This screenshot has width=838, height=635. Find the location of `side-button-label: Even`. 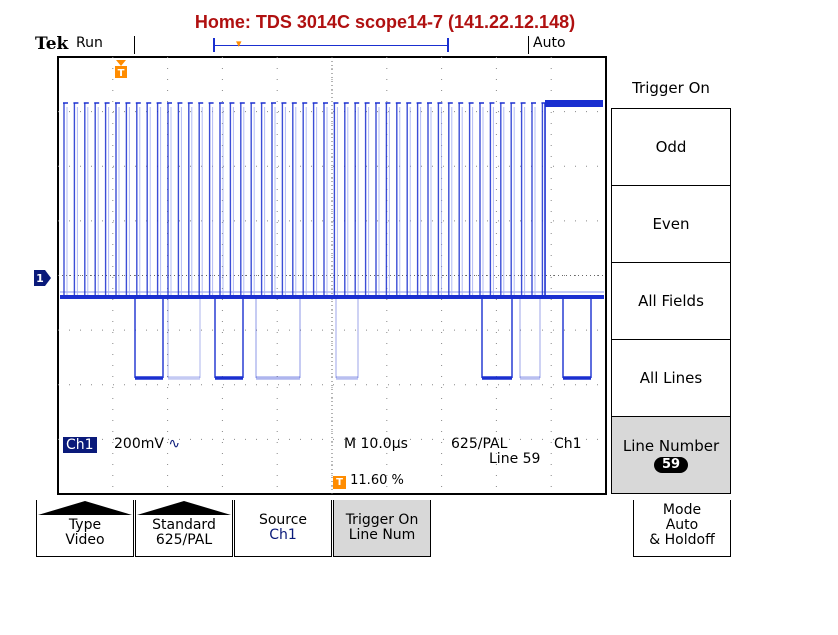

side-button-label: Even is located at coordinates (671, 224).